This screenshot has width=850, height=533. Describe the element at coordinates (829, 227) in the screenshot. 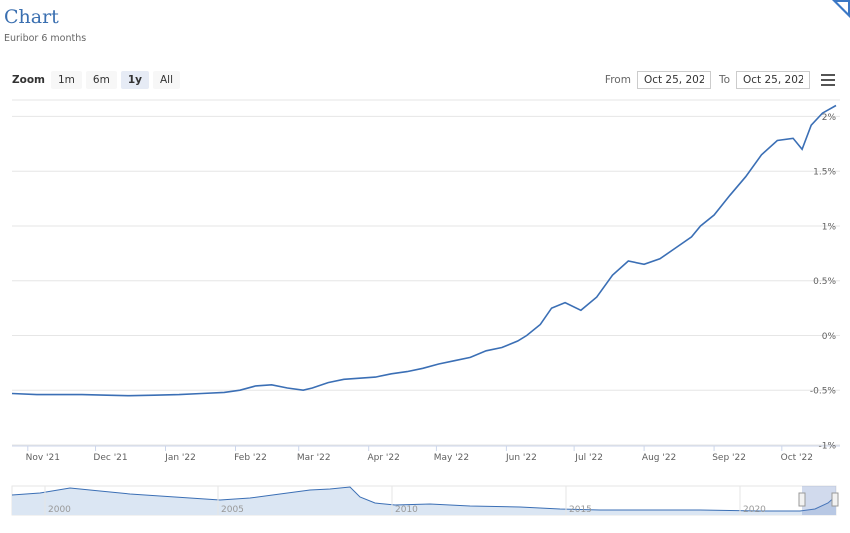

I see `y-tick-label: 1%` at that location.